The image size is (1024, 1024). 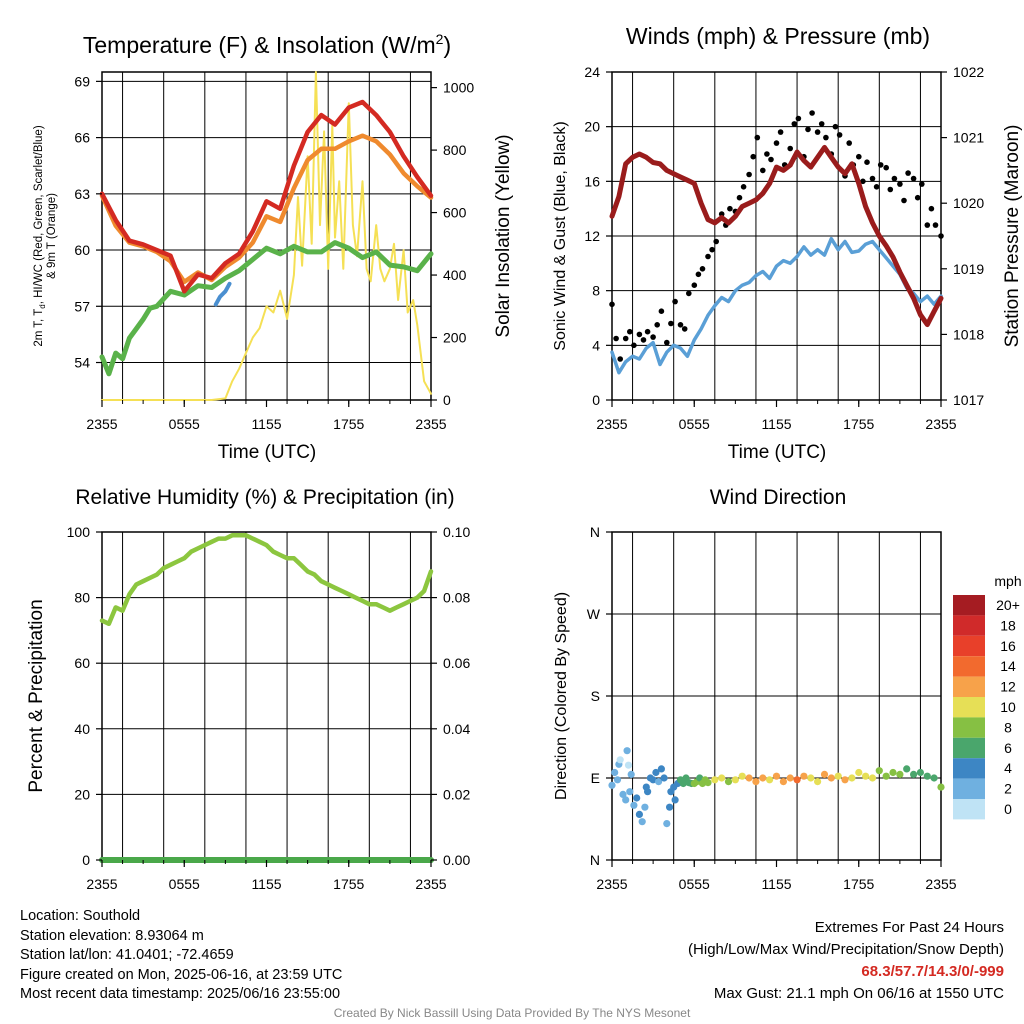 I want to click on legend-label: 16, so click(x=1008, y=646).